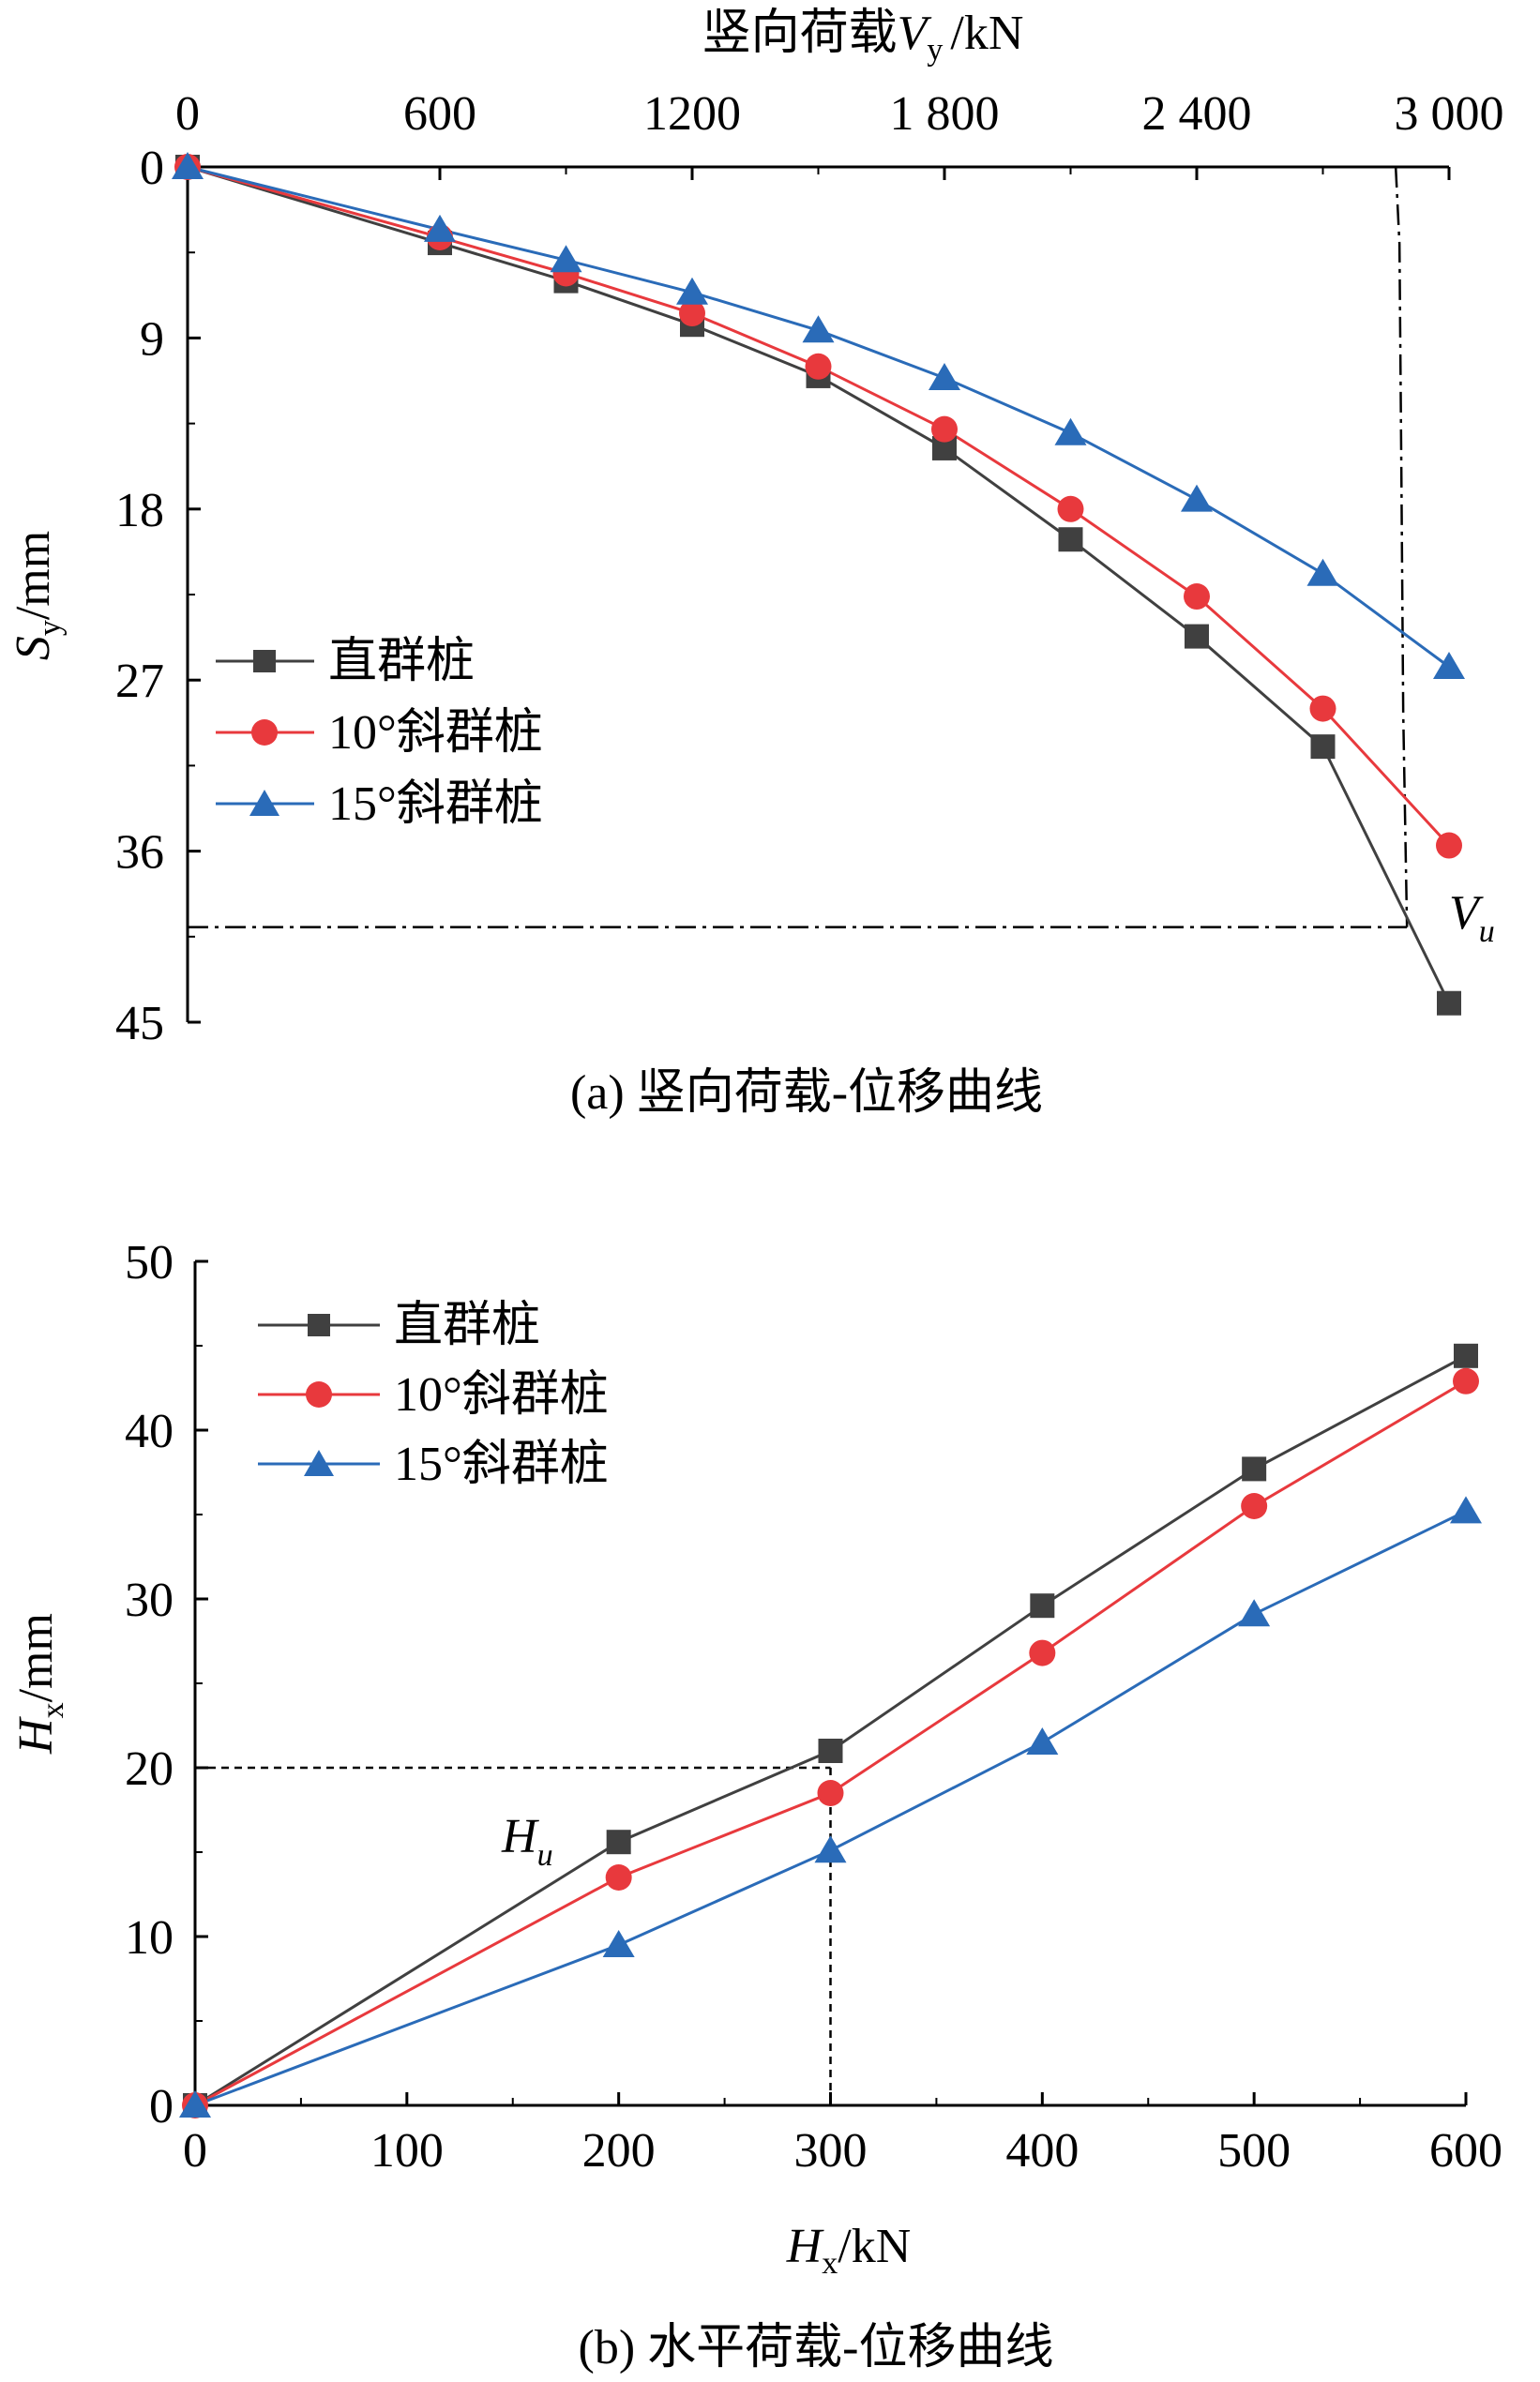 This screenshot has height=2382, width=1540. I want to click on chart-b-x-tick-label: 400, so click(1042, 2151).